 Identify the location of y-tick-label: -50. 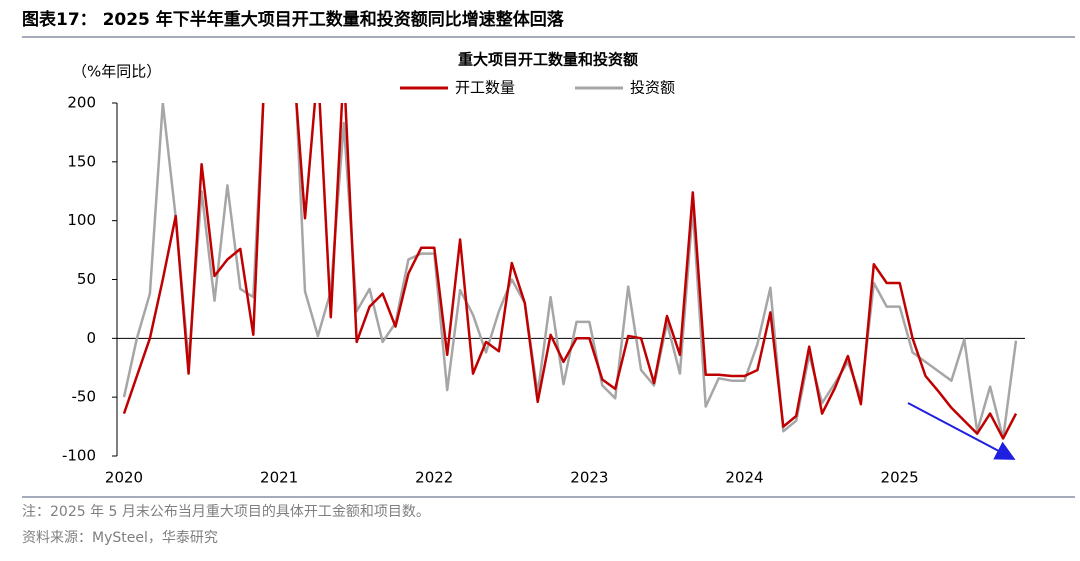
(84, 397).